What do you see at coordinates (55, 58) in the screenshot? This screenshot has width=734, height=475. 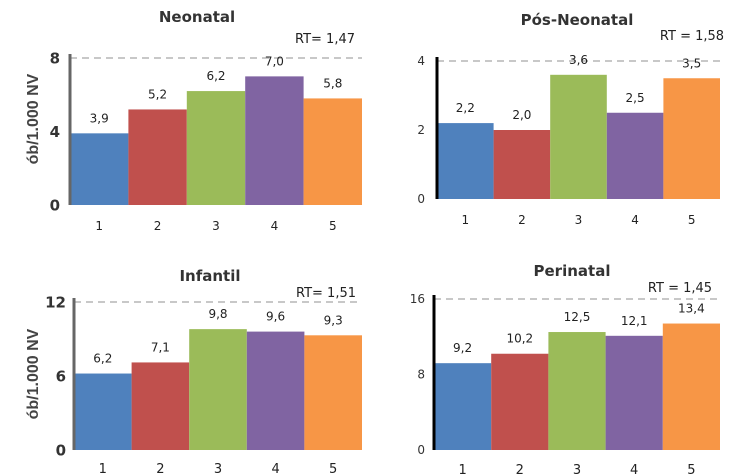 I see `chart-1-y-tick-3: 8` at bounding box center [55, 58].